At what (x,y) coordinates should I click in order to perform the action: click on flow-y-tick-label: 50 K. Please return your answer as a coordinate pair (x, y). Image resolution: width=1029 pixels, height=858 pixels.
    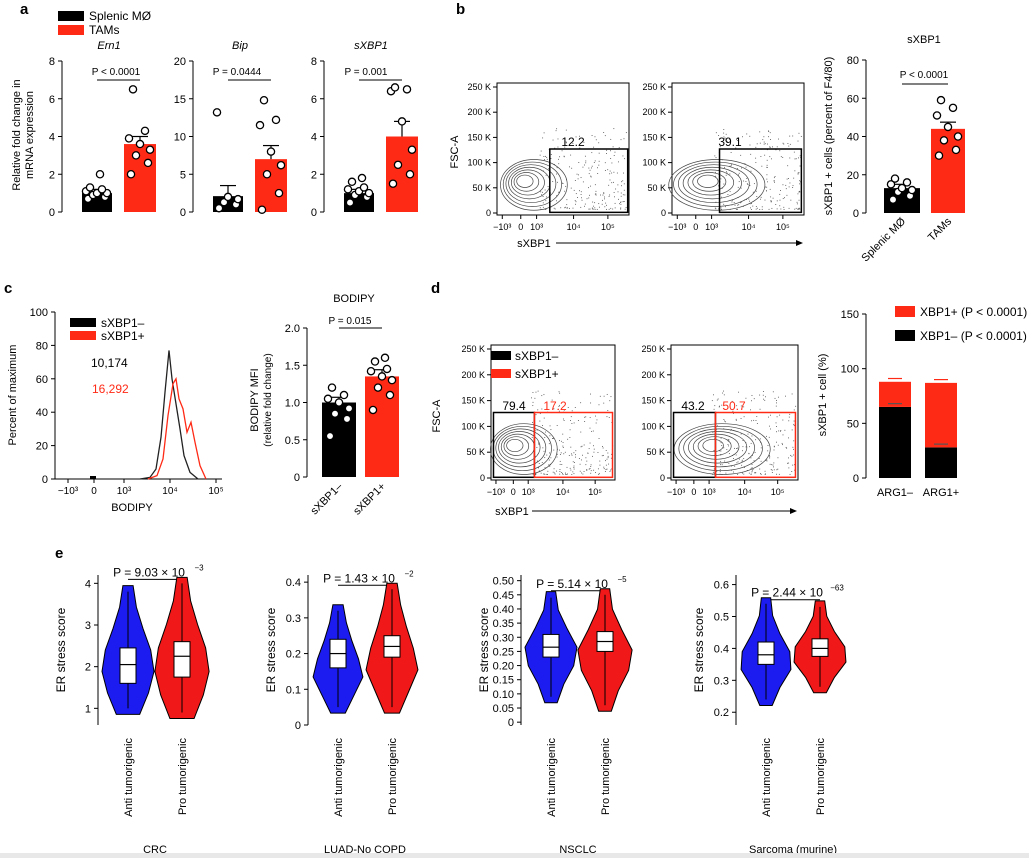
    Looking at the image, I should click on (655, 452).